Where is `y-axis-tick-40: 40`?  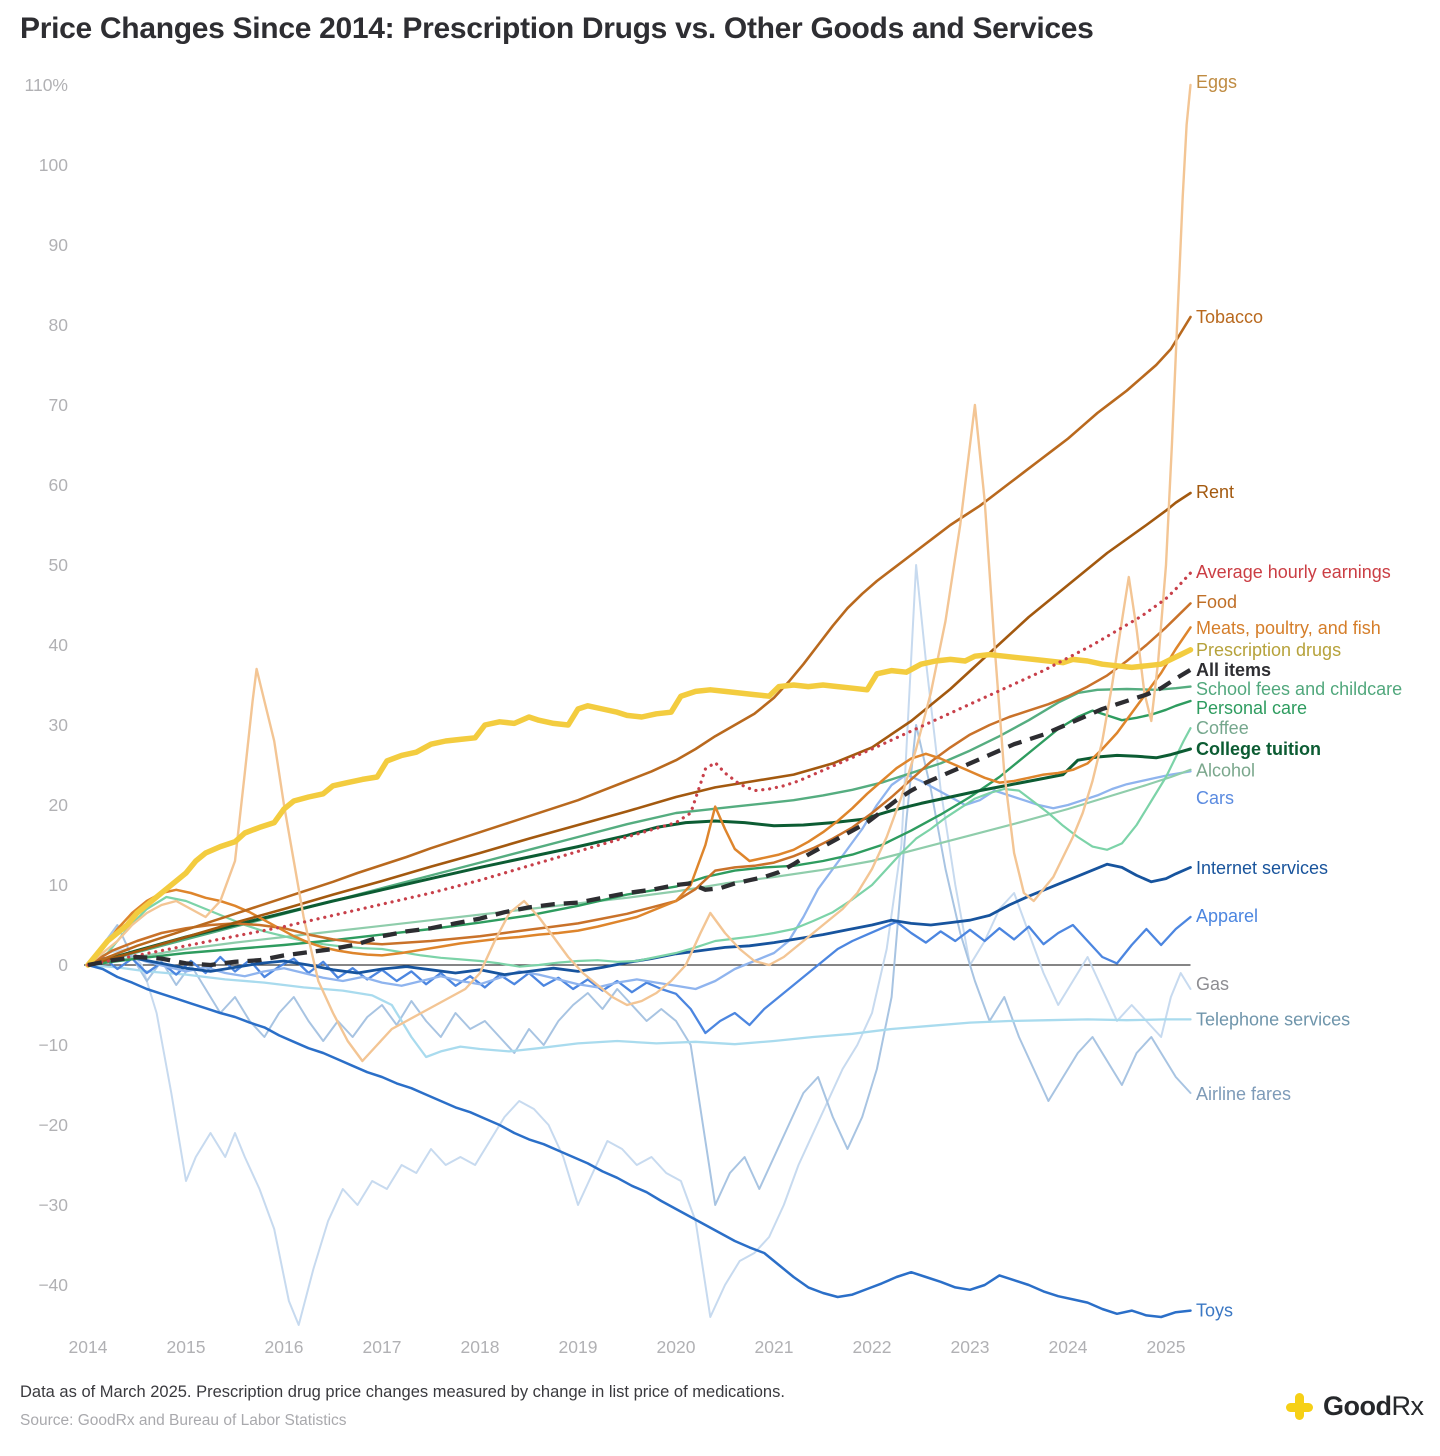
y-axis-tick-40: 40 is located at coordinates (59, 645).